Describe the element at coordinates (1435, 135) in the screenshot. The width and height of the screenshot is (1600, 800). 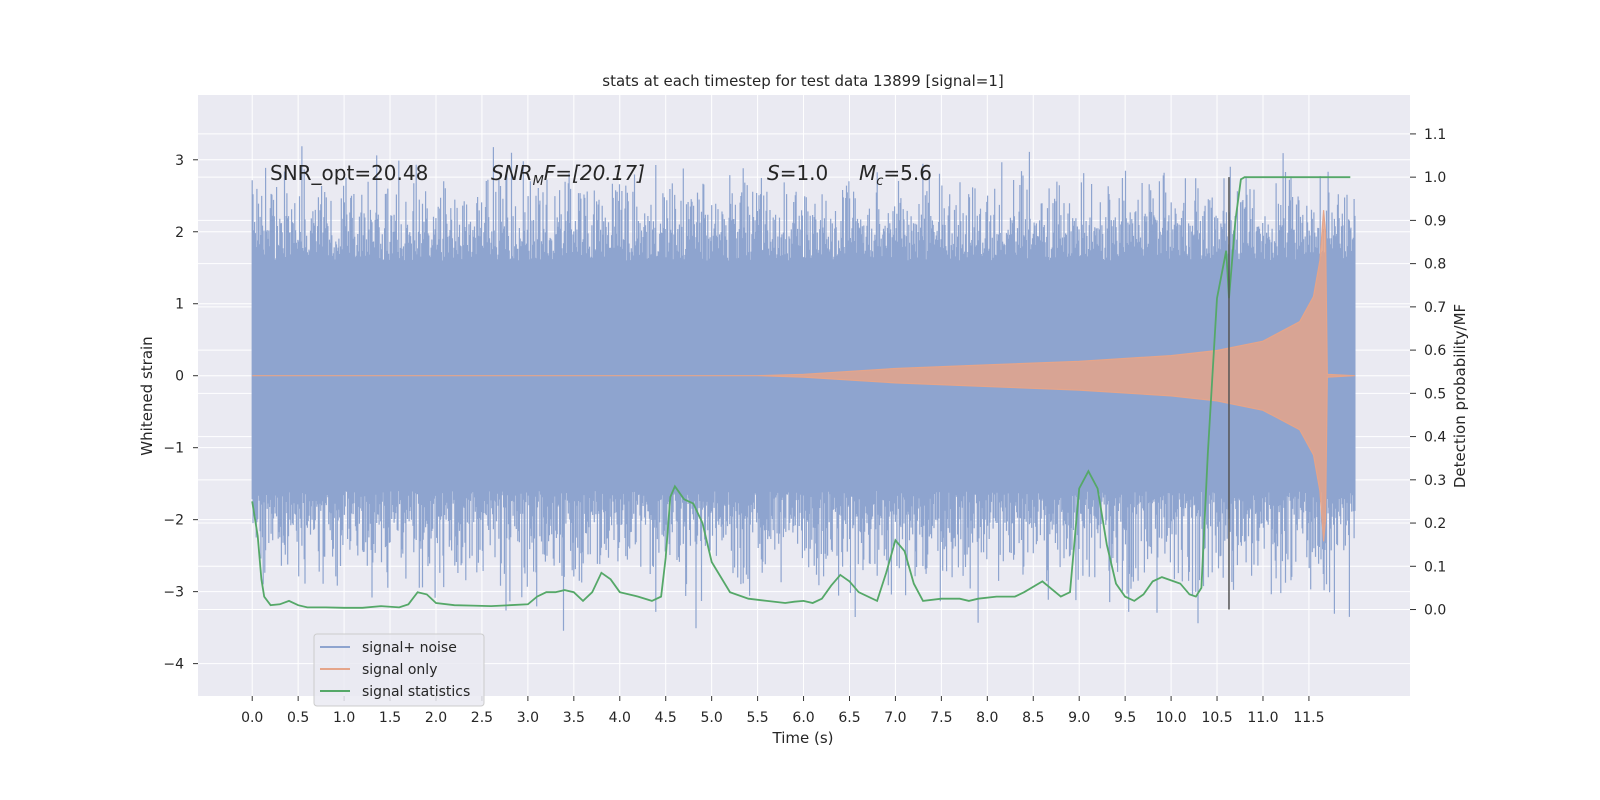
I see `y-right-tick-label: 1.1` at that location.